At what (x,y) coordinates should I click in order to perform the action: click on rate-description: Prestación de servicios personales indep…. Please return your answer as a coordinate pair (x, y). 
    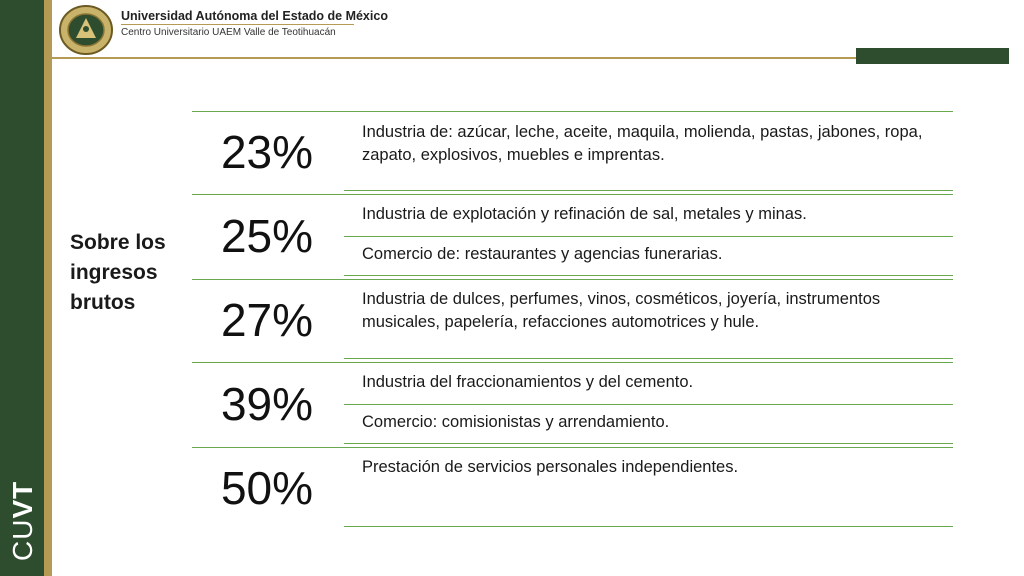
    Looking at the image, I should click on (550, 467).